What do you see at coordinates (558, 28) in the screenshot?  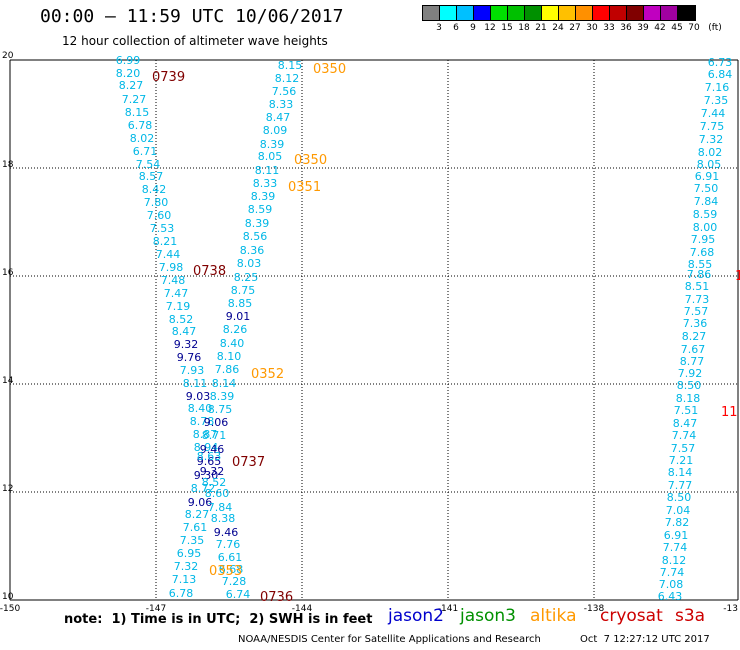 I see `legend-tick-label: 24` at bounding box center [558, 28].